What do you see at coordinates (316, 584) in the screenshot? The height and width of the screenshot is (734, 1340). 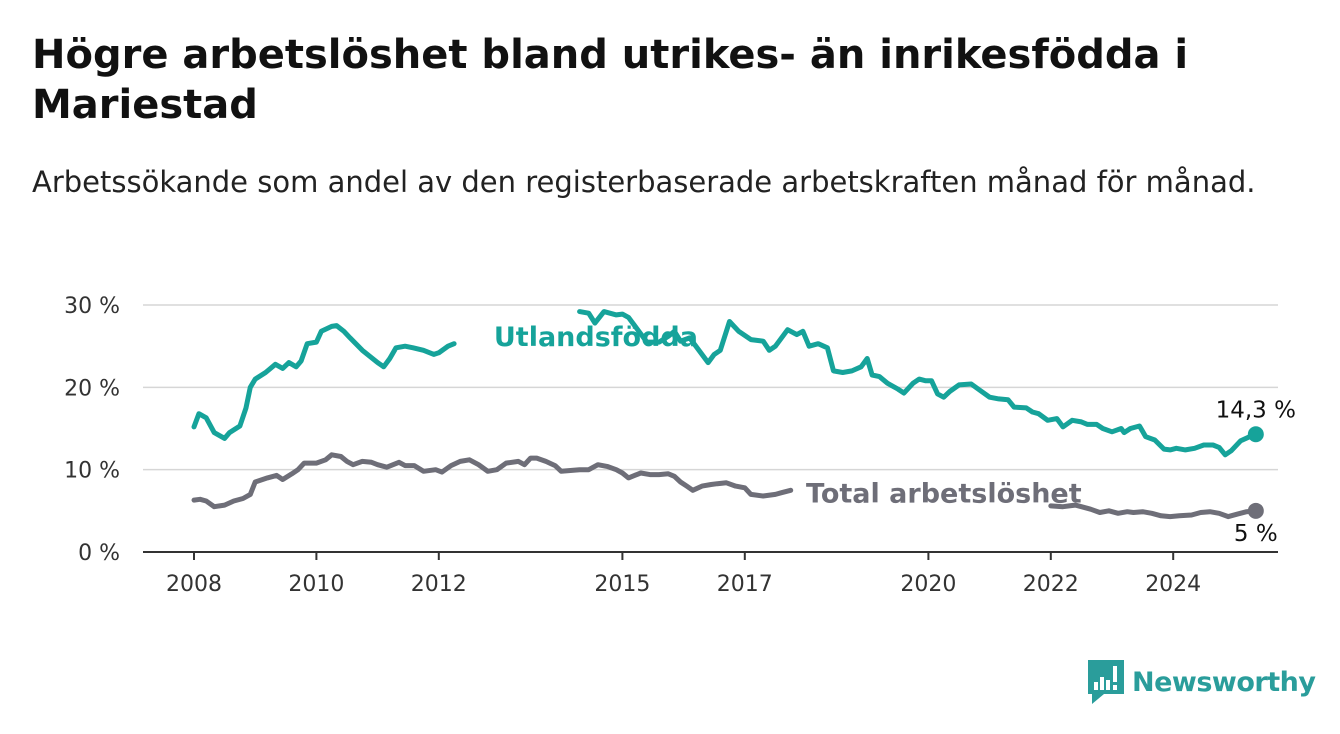 I see `x-tick-label: 2010` at bounding box center [316, 584].